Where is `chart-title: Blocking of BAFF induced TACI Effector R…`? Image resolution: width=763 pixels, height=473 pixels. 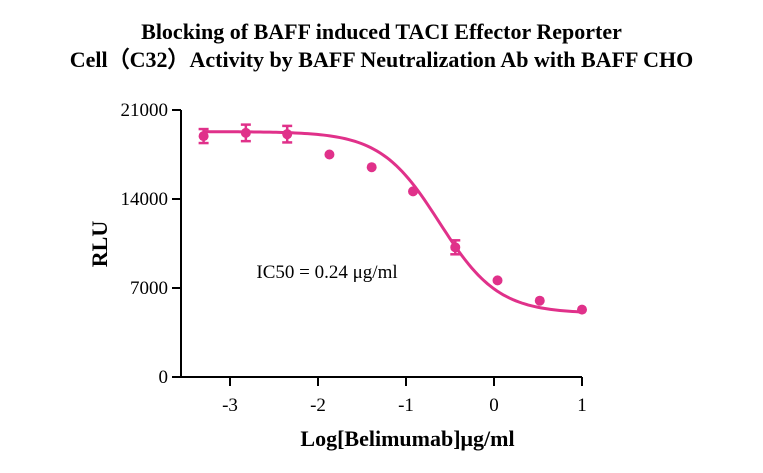
chart-title: Blocking of BAFF induced TACI Effector R… is located at coordinates (381, 46).